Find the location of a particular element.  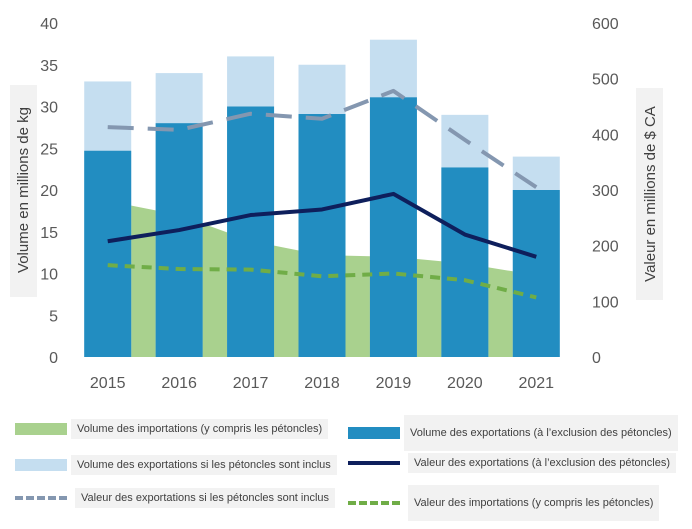

left-axis-title: Volume en millions de kg is located at coordinates (23, 190).